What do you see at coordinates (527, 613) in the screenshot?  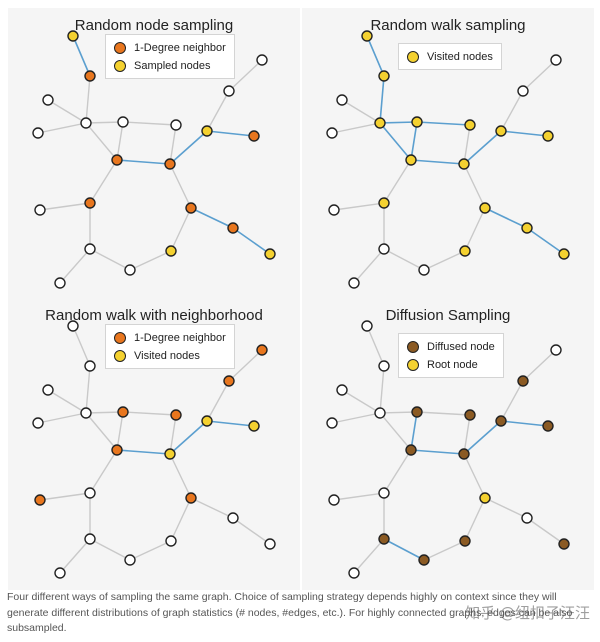 I see `watermark: 知乎 @纽扣子汪汪` at bounding box center [527, 613].